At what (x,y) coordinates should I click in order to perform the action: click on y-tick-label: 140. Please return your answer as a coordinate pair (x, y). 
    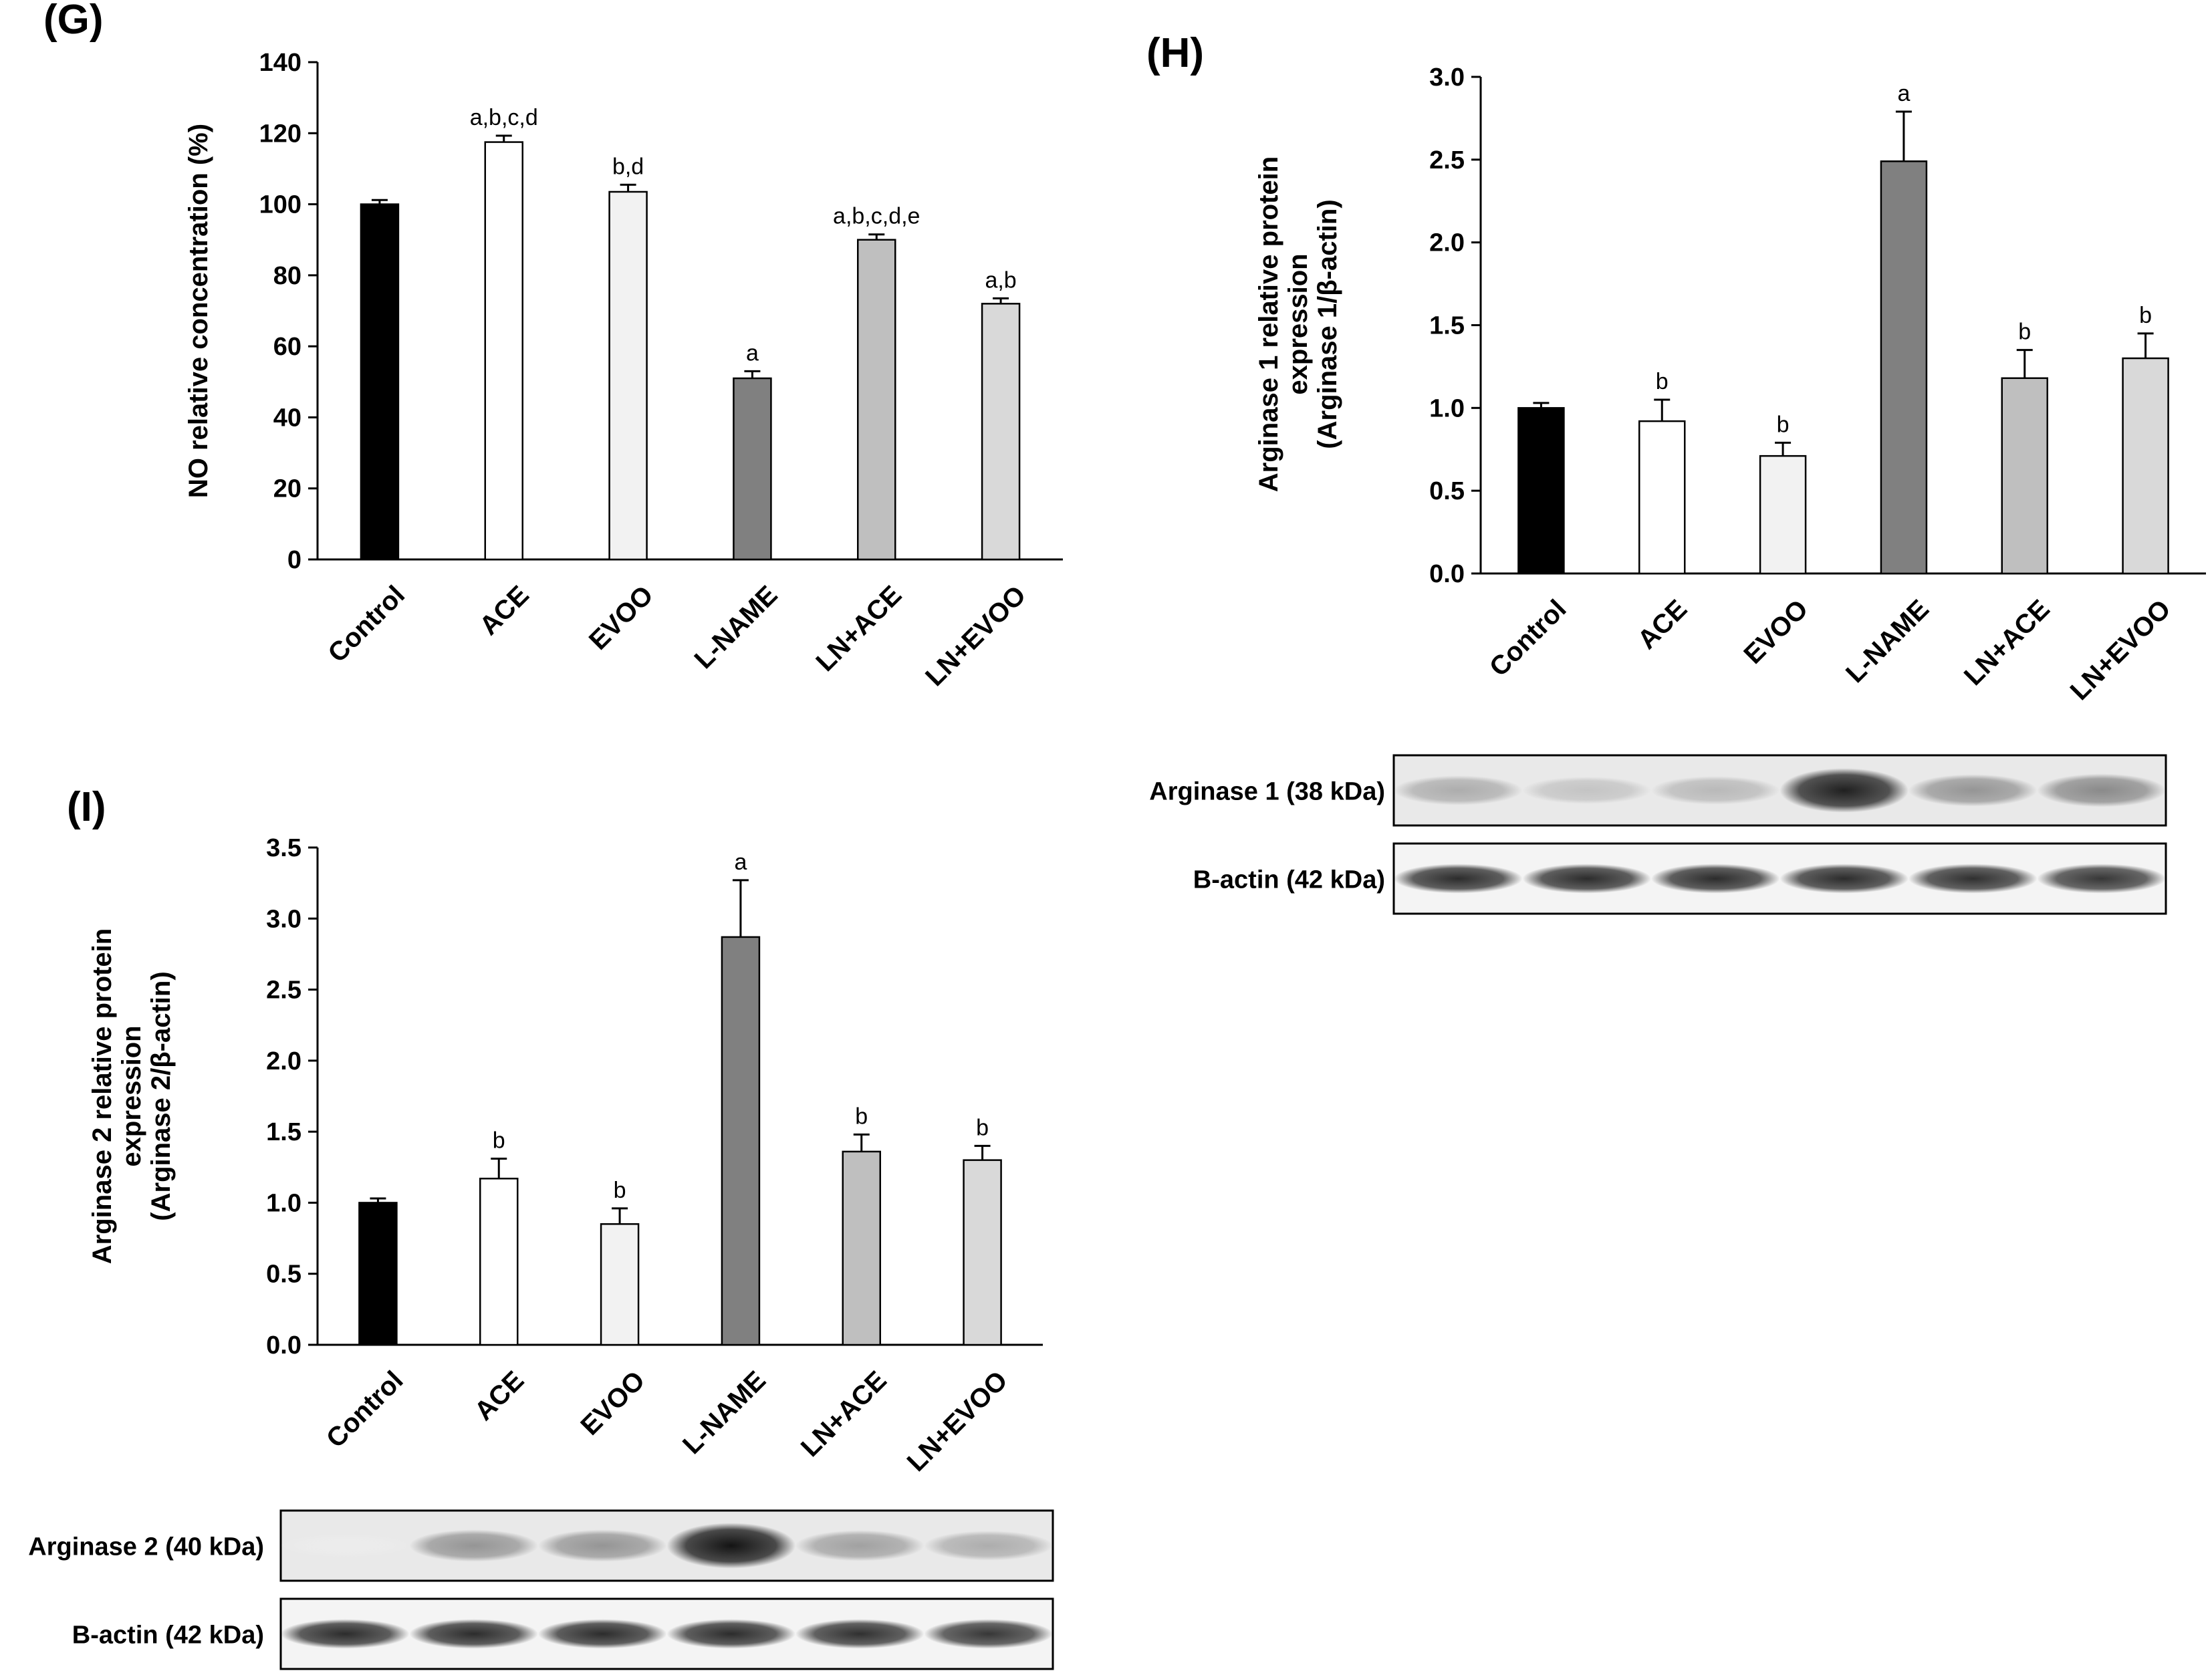
    Looking at the image, I should click on (280, 63).